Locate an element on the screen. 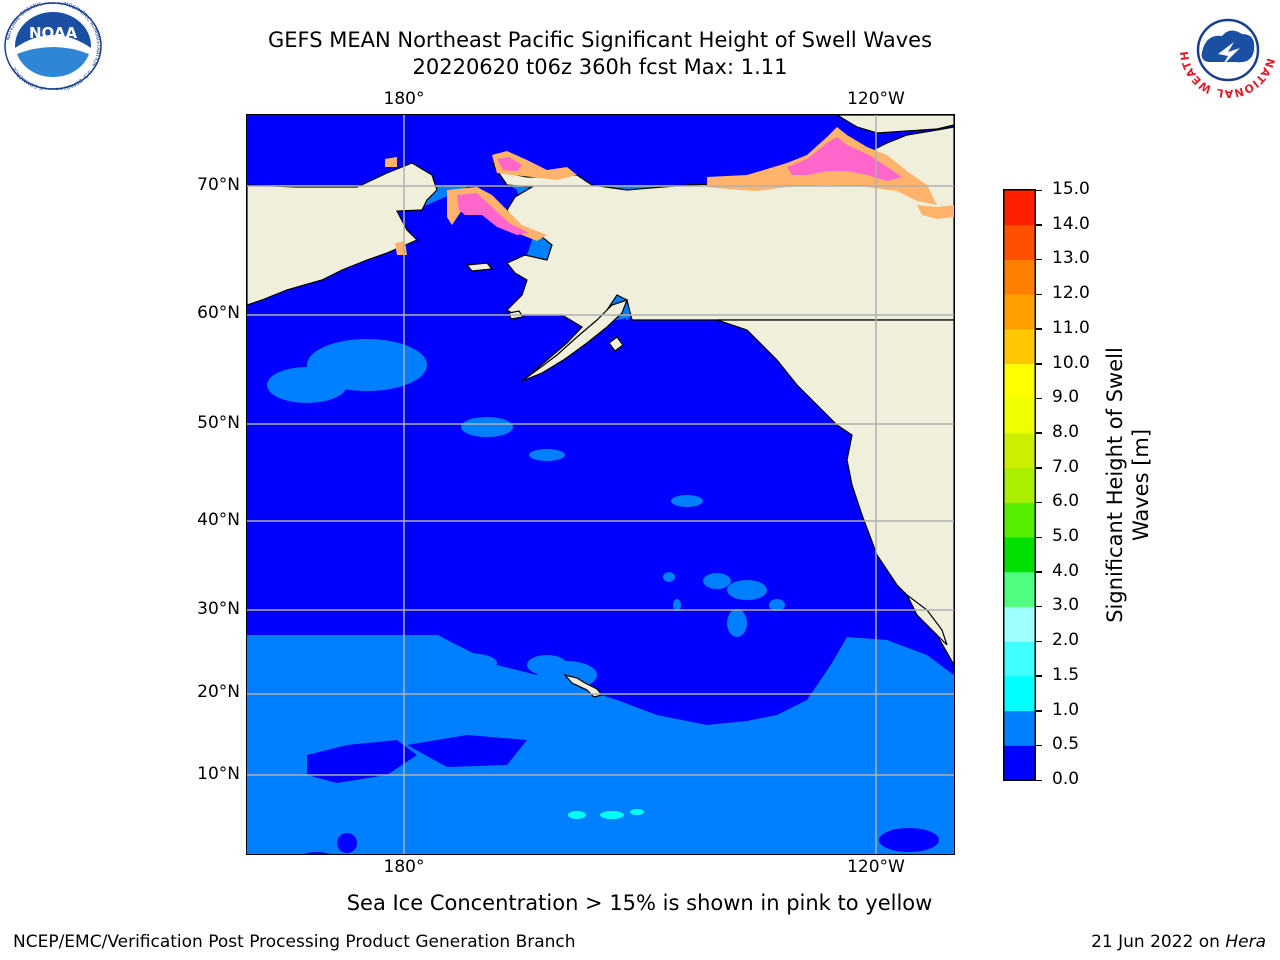 This screenshot has height=960, width=1280. colorbar-tick-label: 9.0 is located at coordinates (1066, 397).